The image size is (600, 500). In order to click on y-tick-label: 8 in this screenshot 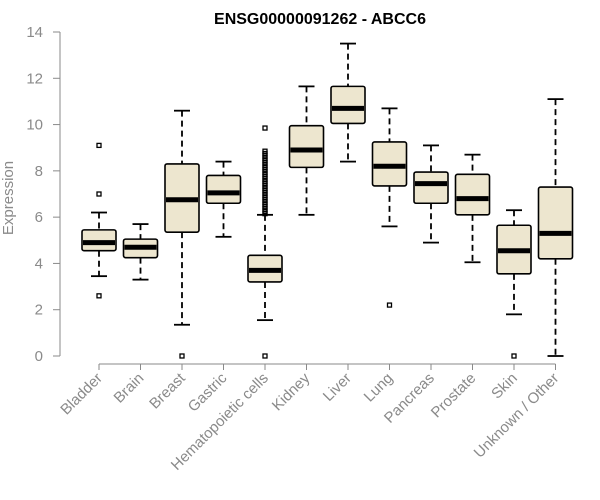, I will do `click(39, 171)`.